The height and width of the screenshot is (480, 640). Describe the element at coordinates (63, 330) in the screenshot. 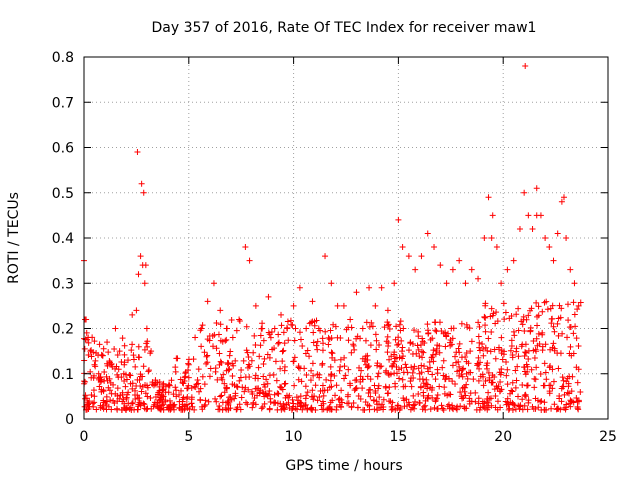

I see `y-tick-label: 0.2` at that location.